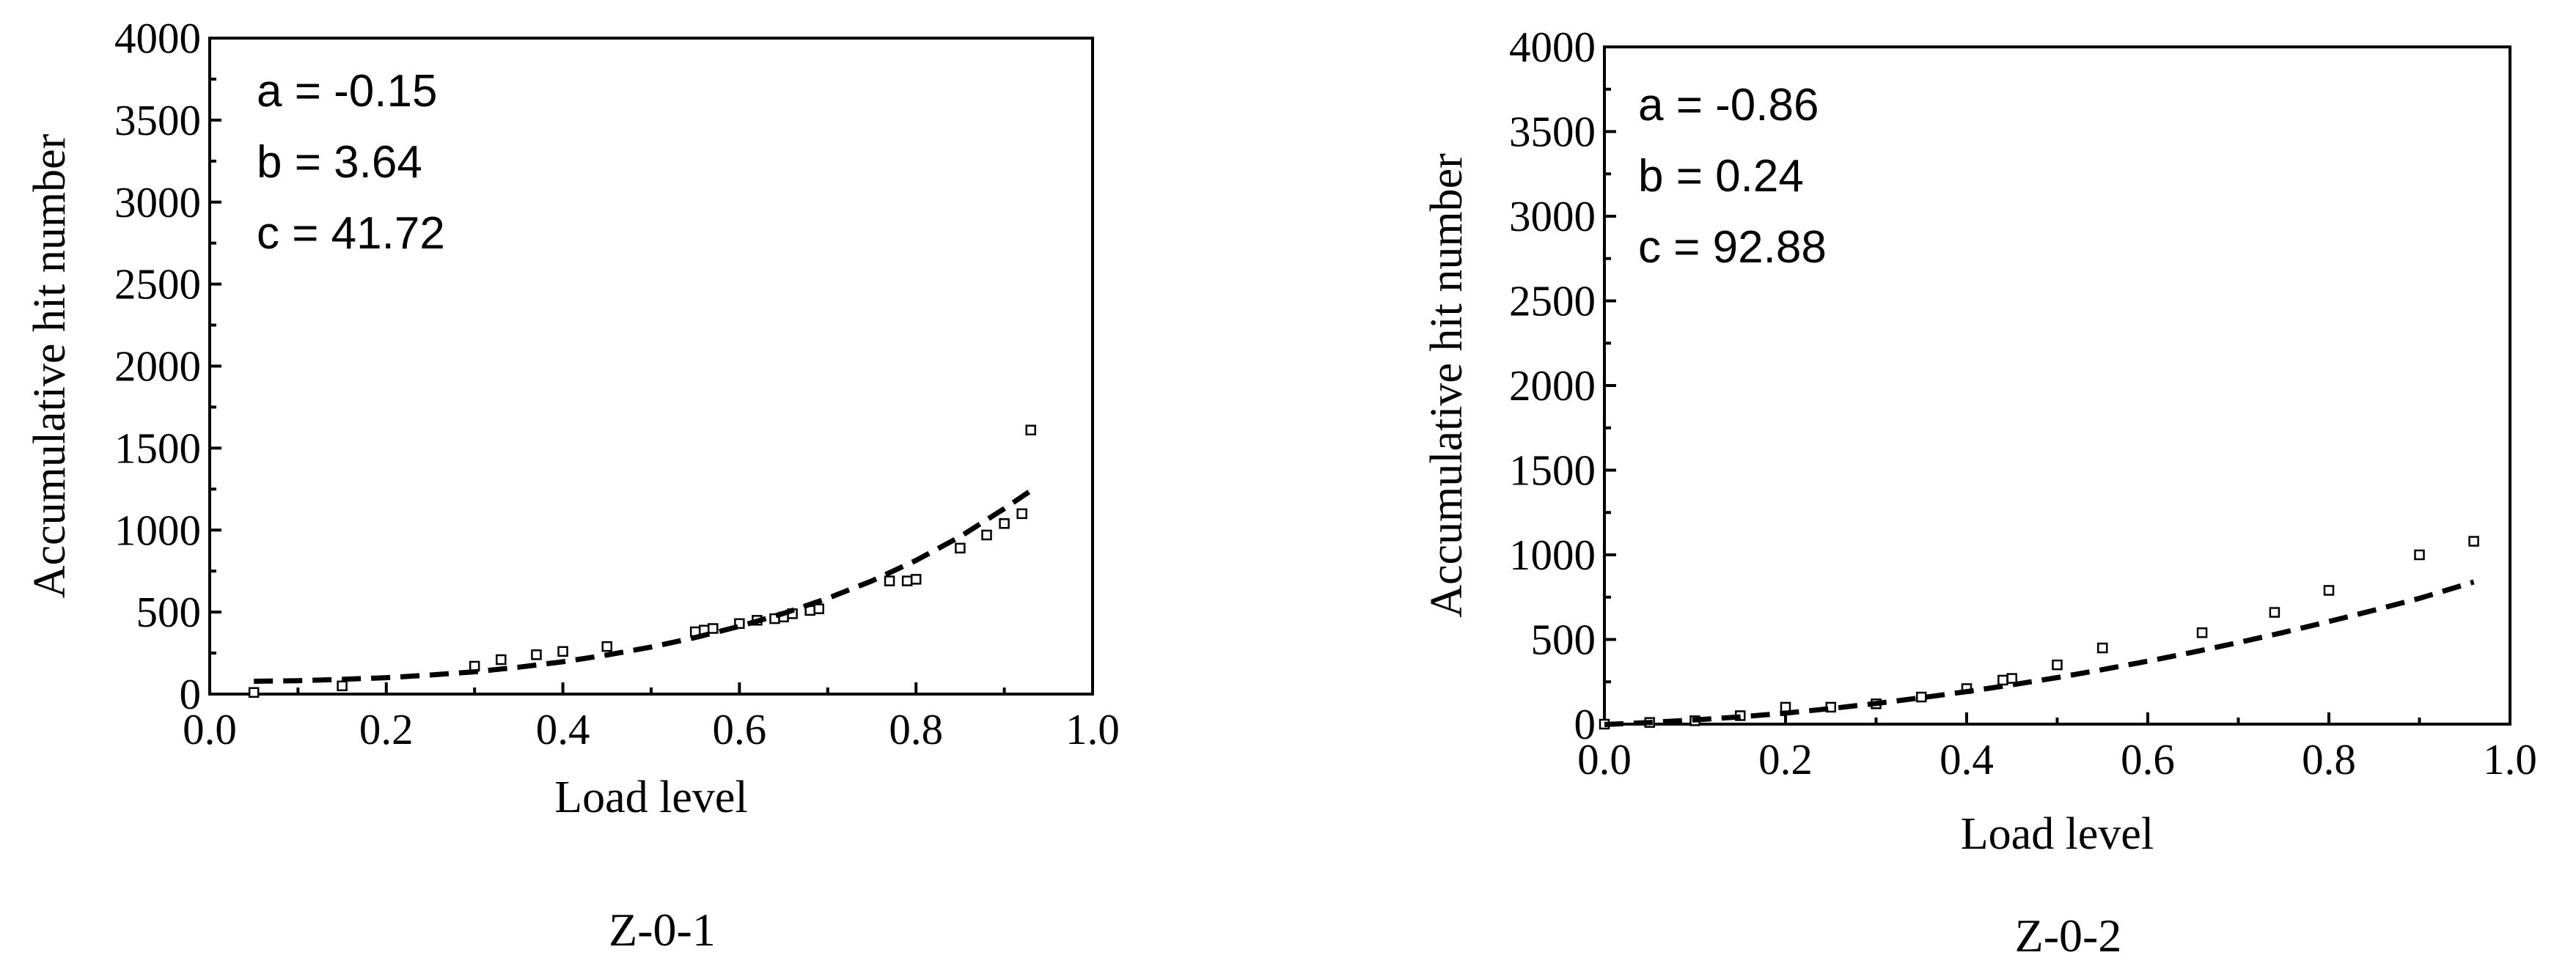  I want to click on fit-parameter-label: b = 0.24, so click(1721, 176).